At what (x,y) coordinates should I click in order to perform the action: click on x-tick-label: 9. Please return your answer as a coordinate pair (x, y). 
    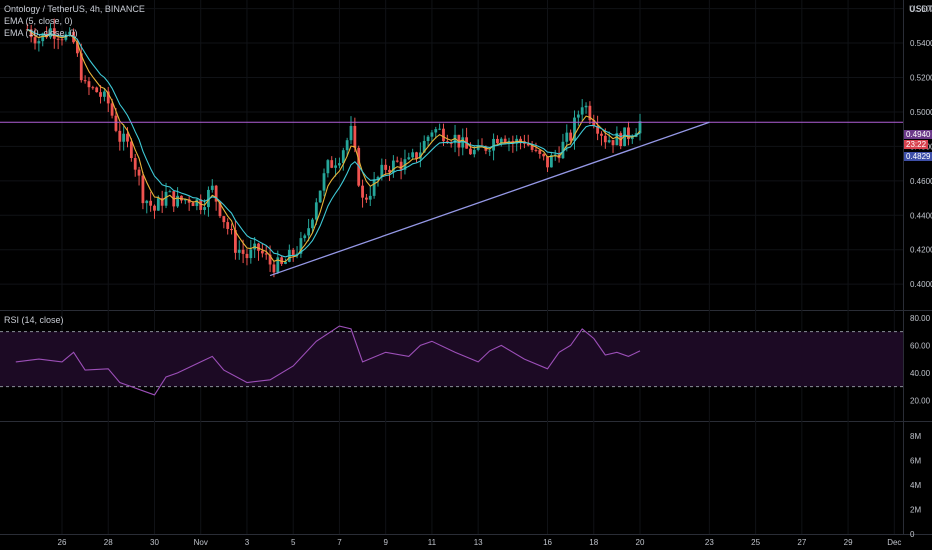
    Looking at the image, I should click on (385, 542).